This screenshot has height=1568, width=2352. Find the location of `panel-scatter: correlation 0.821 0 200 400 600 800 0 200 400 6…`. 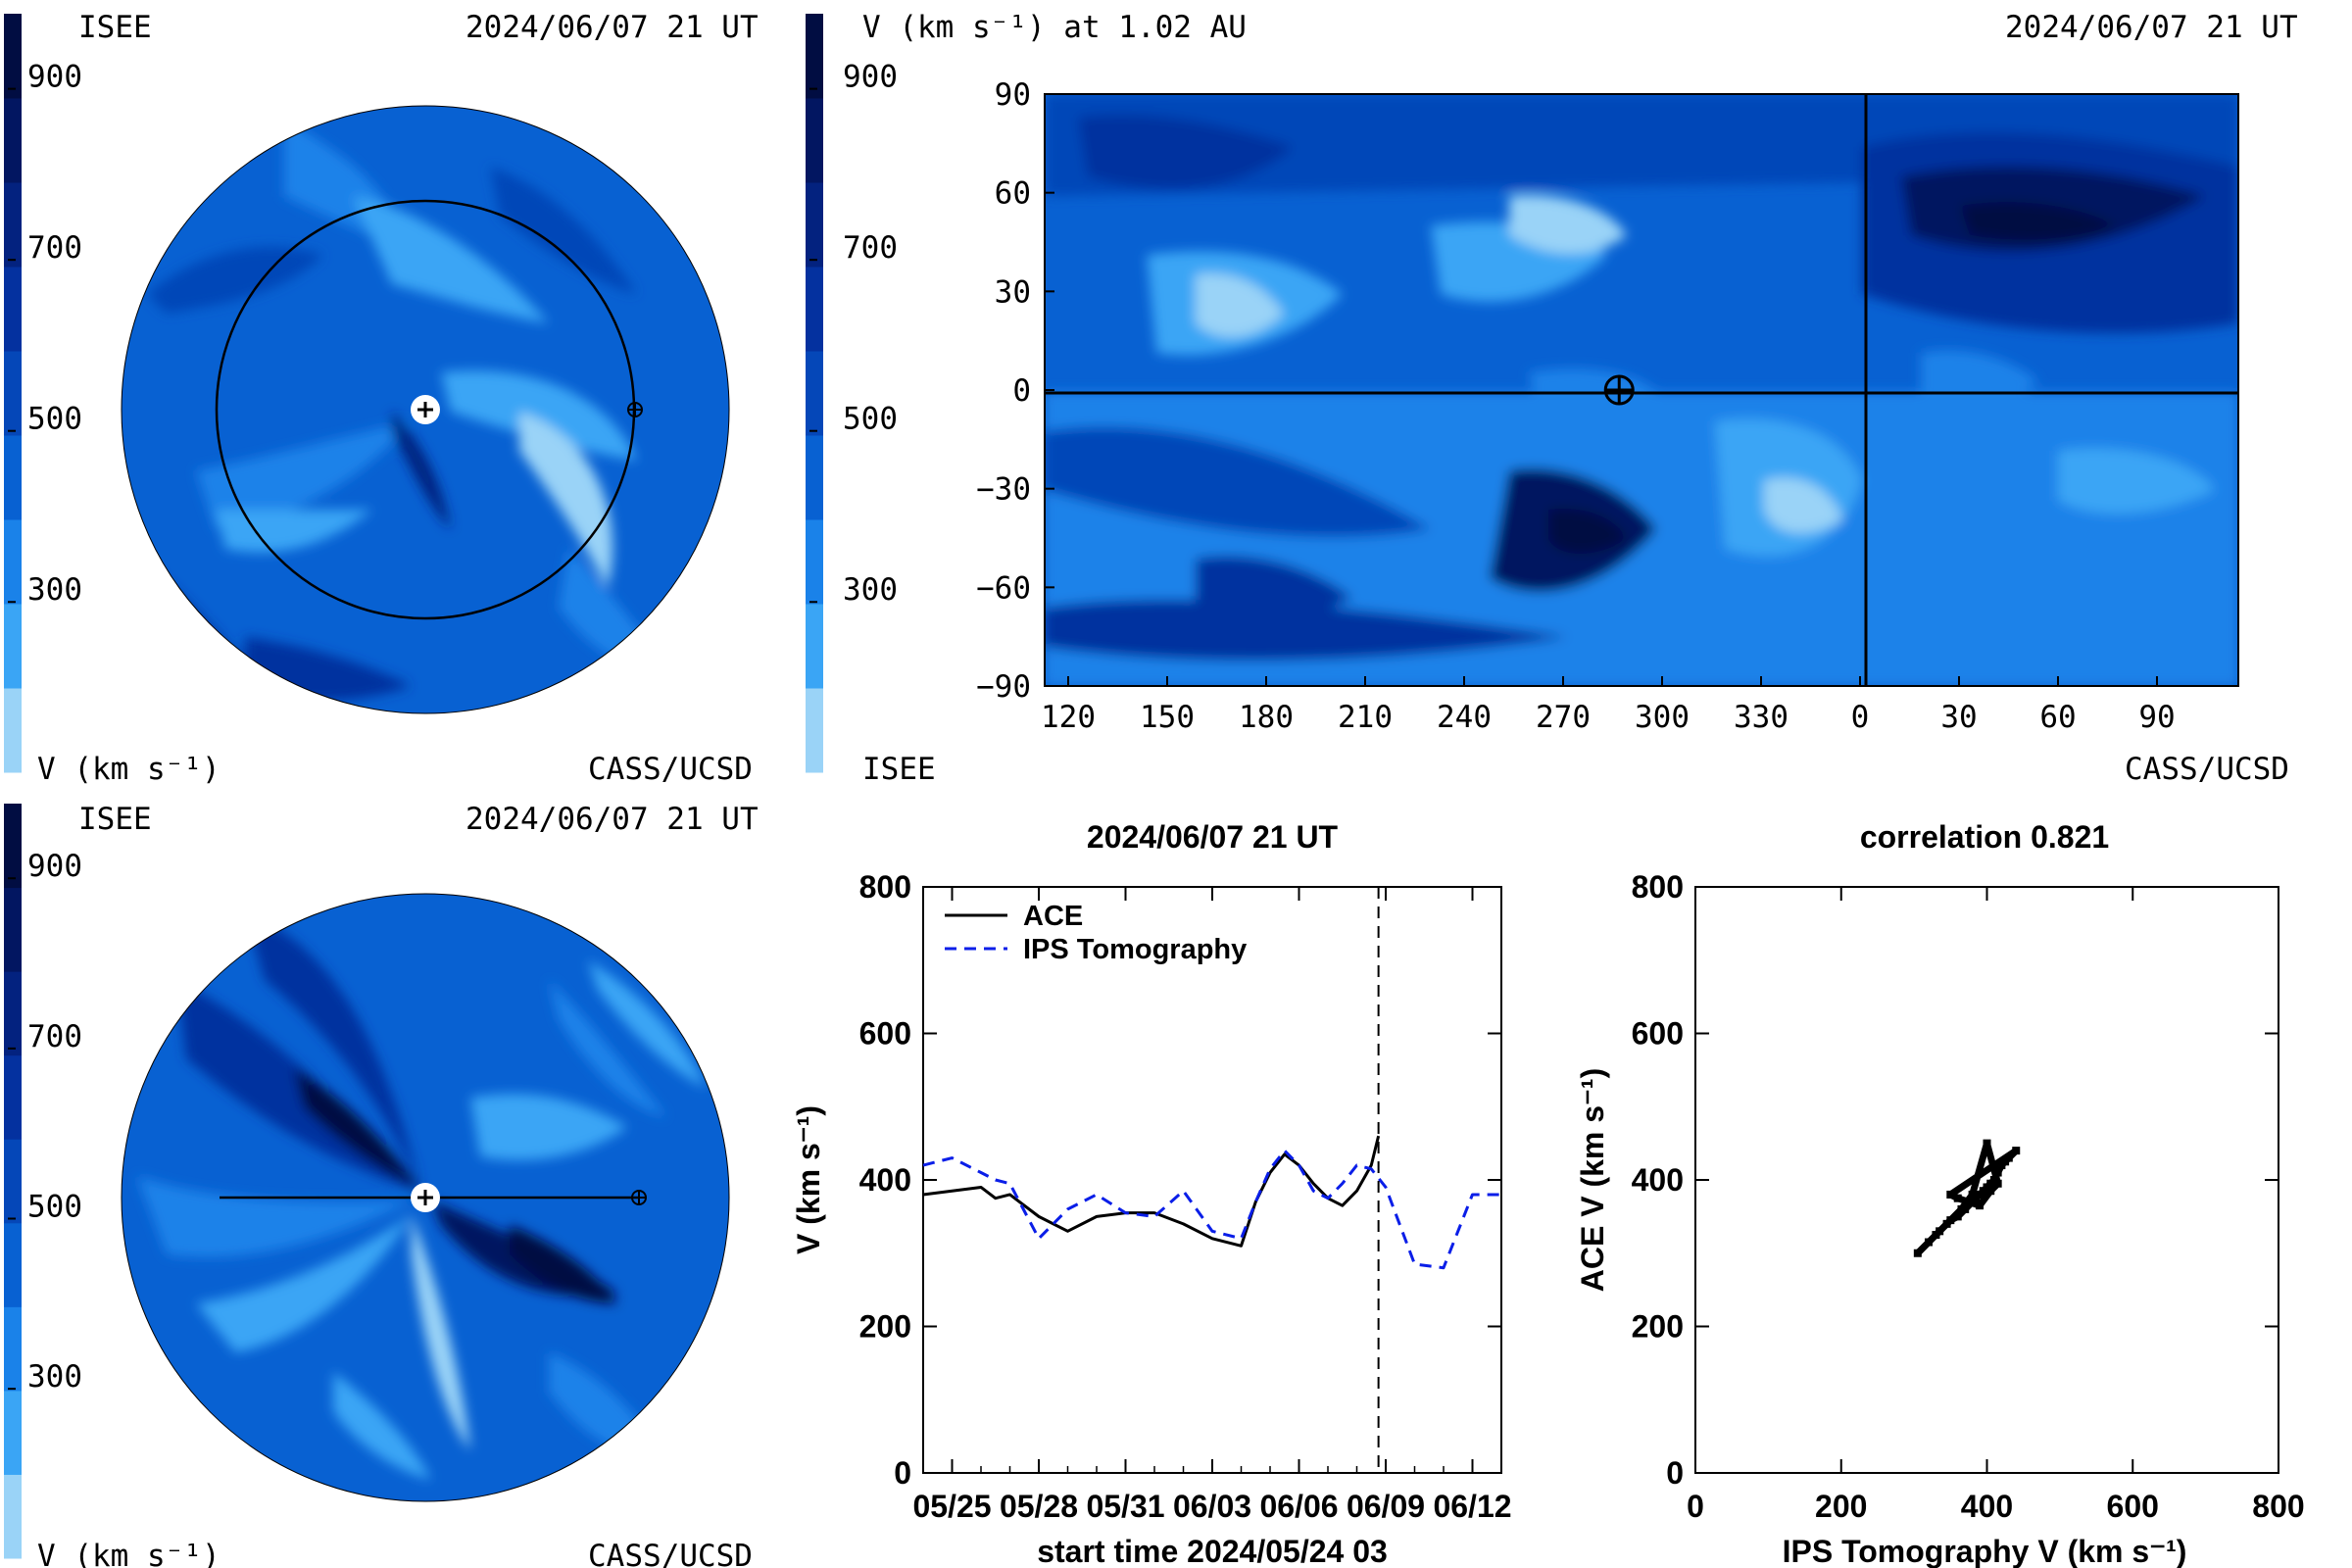

panel-scatter: correlation 0.821 0 200 400 600 800 0 200 400 6… is located at coordinates (1940, 1193).